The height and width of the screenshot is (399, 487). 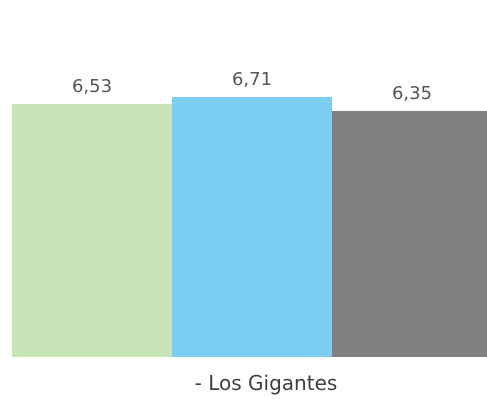 I want to click on data-label-2: 6,71, so click(x=252, y=79).